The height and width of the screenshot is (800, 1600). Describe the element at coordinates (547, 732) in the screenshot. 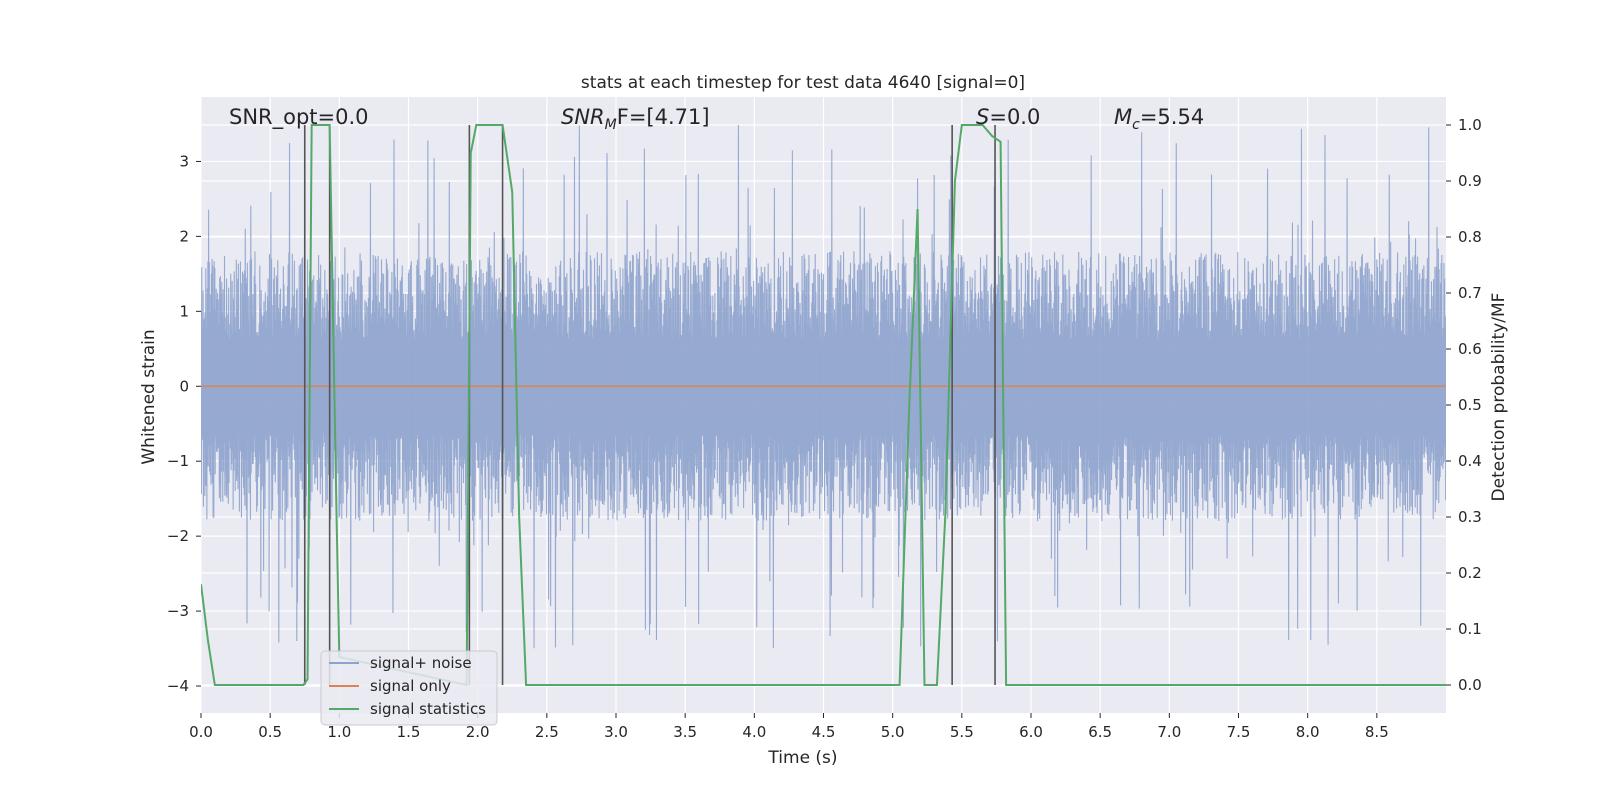

I see `x-tick-label: 2.5` at that location.